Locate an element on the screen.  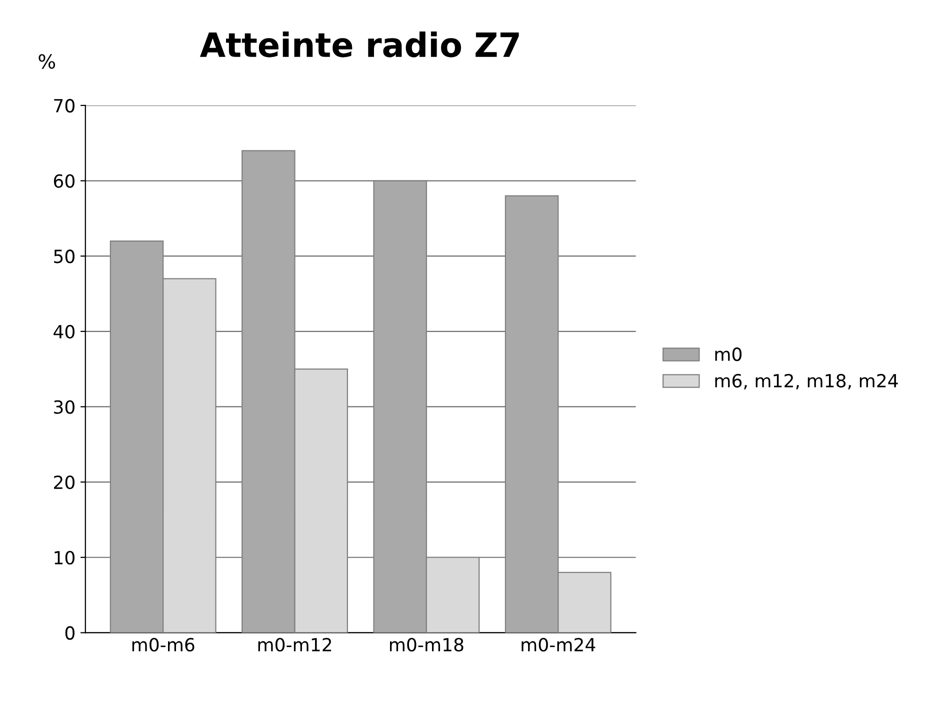
y-tick-label: 30 is located at coordinates (64, 407).